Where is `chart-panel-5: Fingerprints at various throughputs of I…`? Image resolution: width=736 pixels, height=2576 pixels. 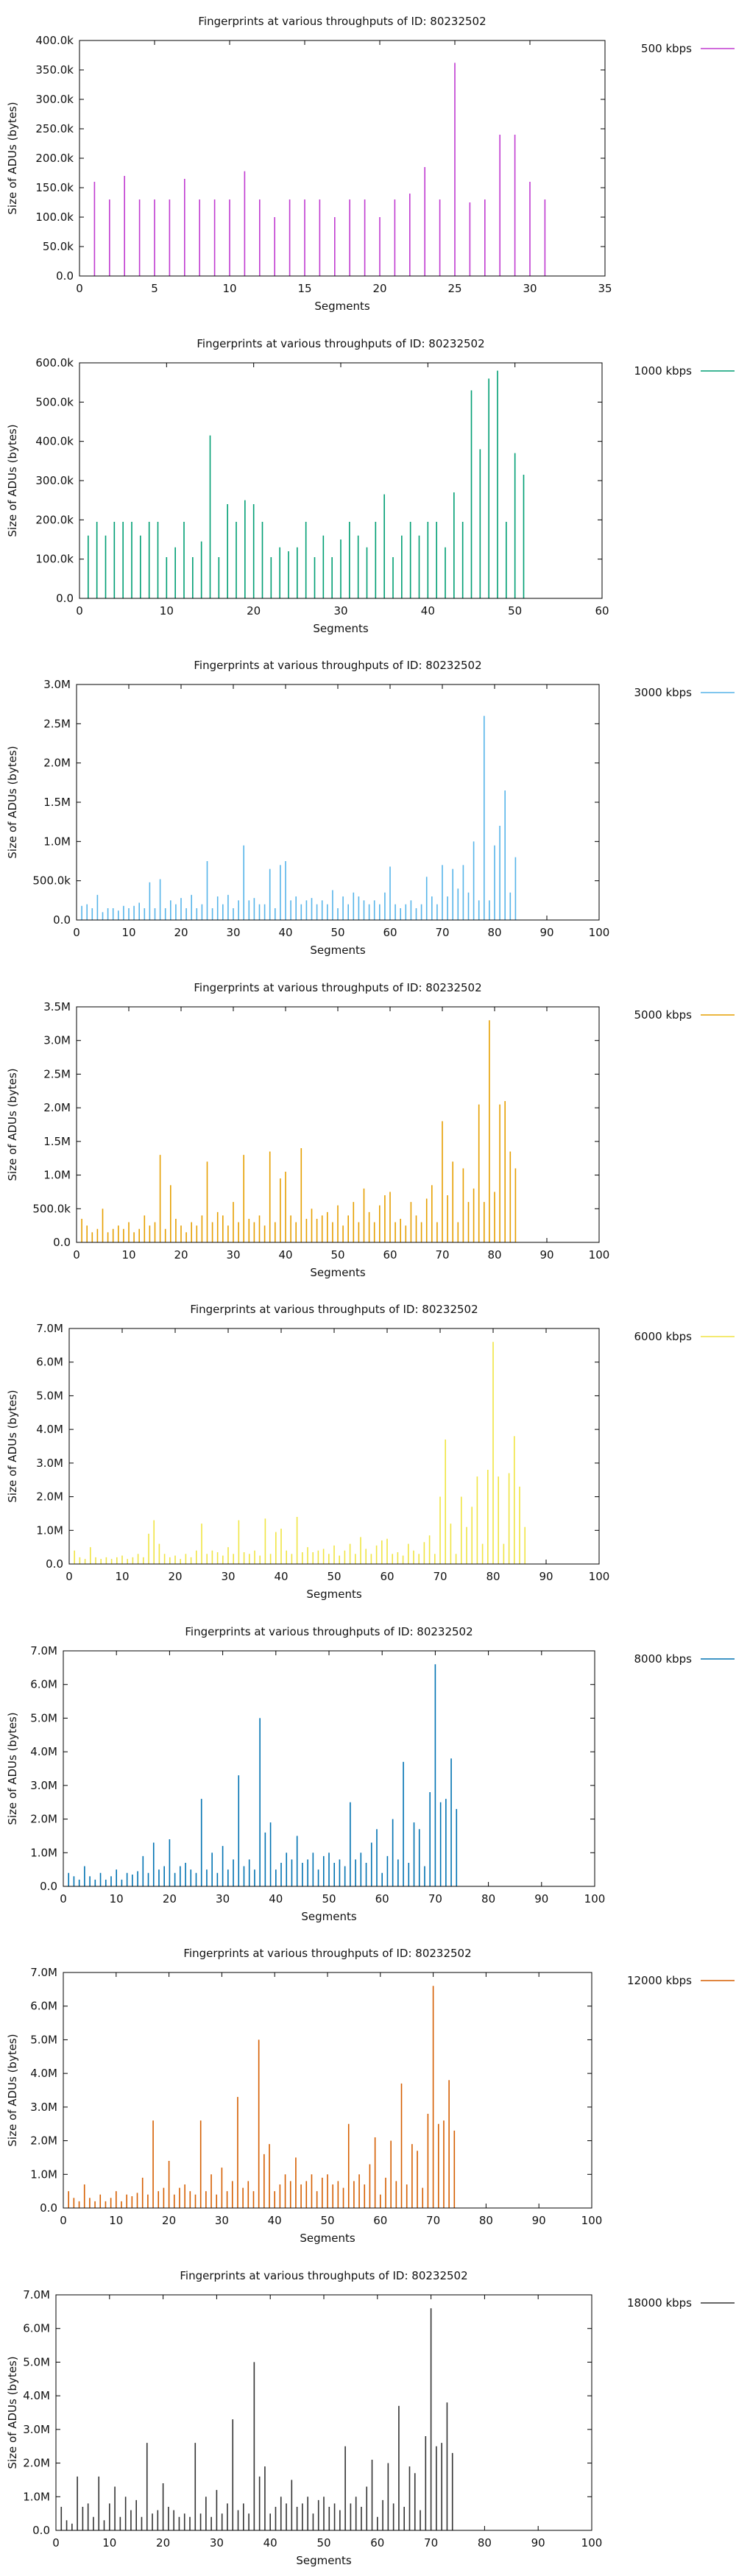 chart-panel-5: Fingerprints at various throughputs of I… is located at coordinates (368, 1449).